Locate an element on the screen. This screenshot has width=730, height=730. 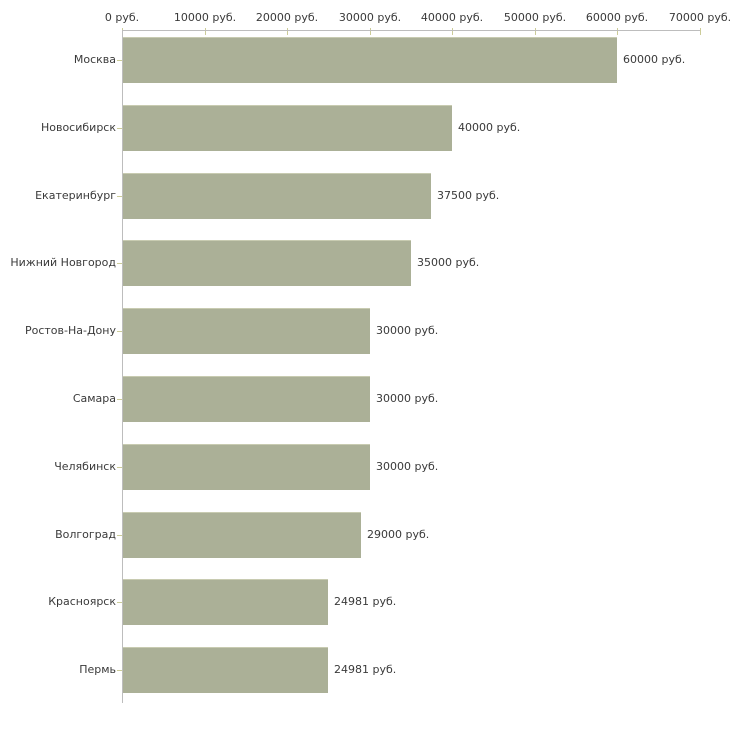
category-label: Волгоград is located at coordinates (85, 534).